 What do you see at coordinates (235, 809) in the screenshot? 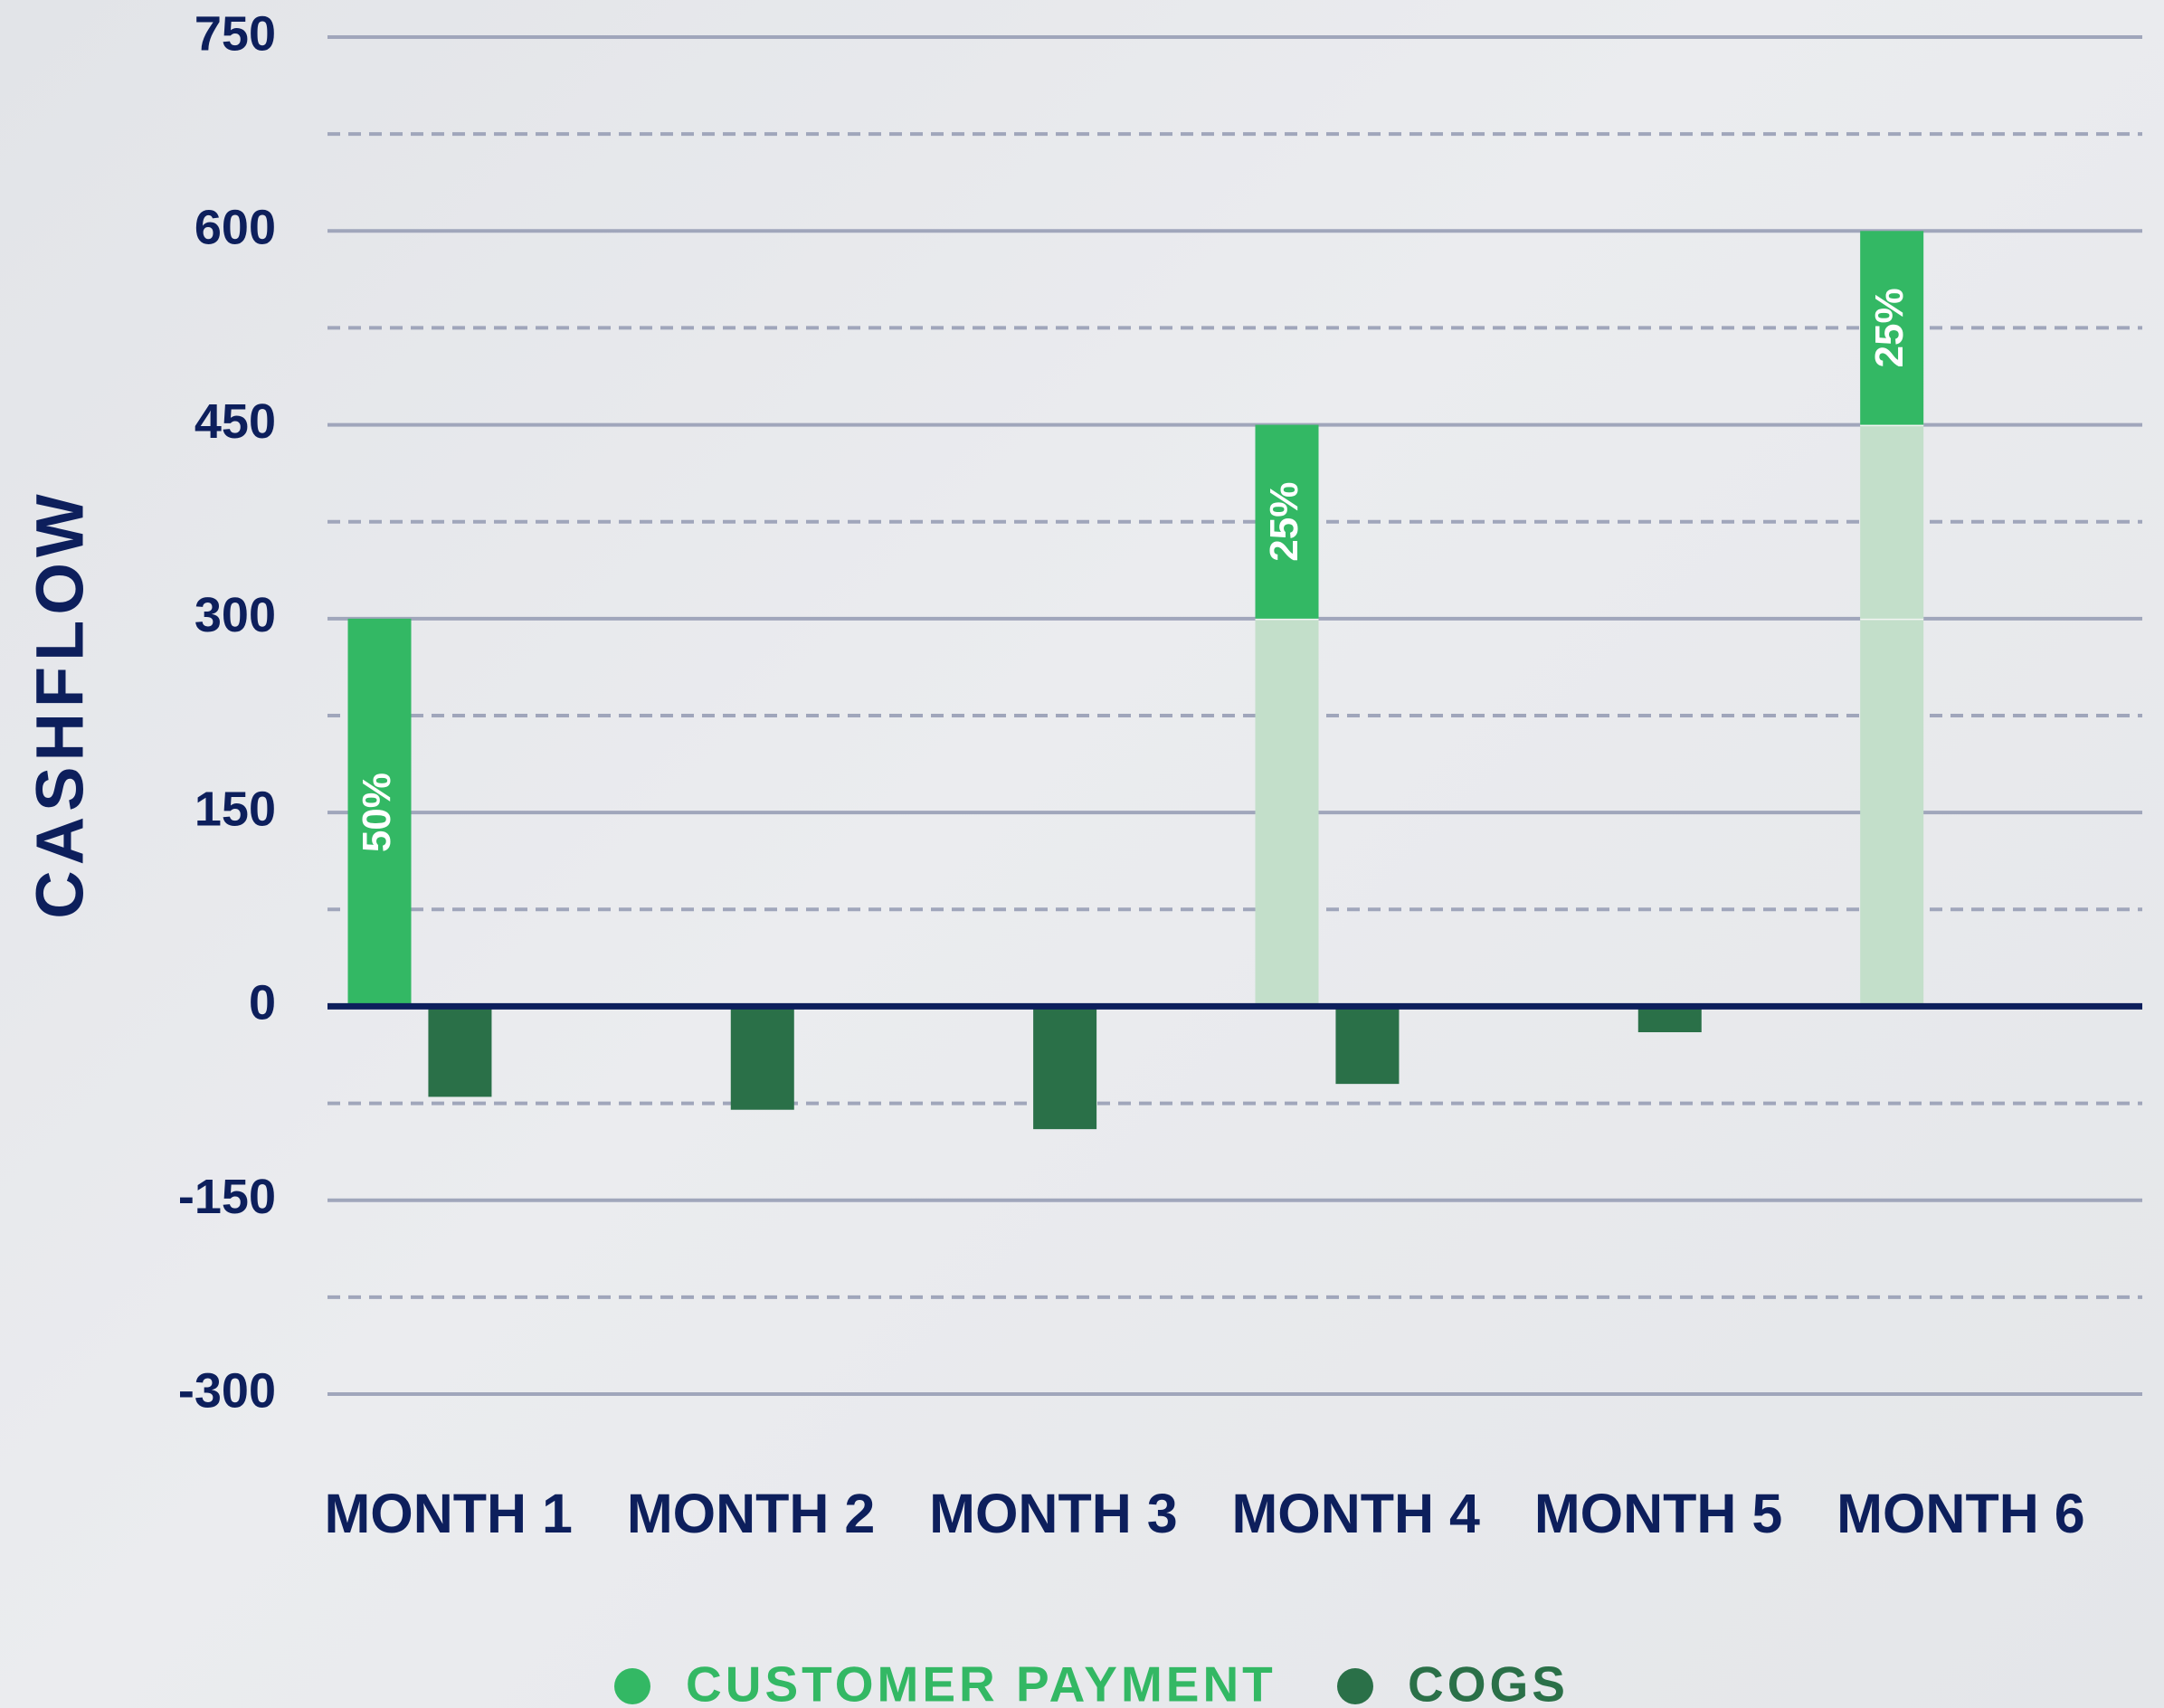
I see `y-tick-label: 150` at bounding box center [235, 809].